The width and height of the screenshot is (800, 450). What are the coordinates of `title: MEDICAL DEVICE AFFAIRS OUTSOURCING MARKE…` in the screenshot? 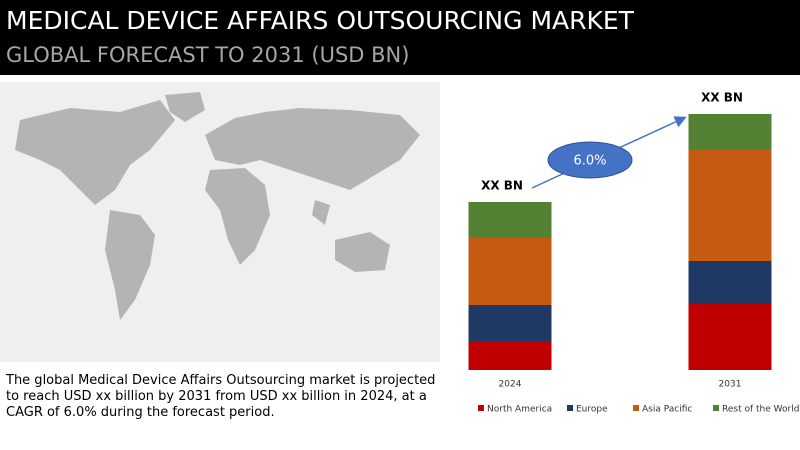 It's located at (320, 20).